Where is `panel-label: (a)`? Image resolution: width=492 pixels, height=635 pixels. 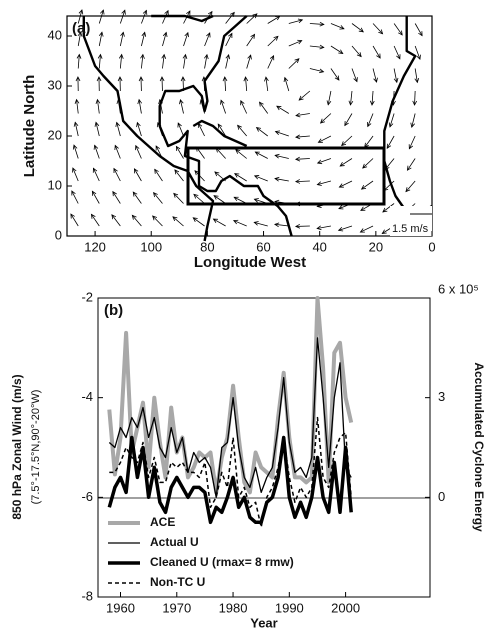 panel-label: (a) is located at coordinates (81, 28).